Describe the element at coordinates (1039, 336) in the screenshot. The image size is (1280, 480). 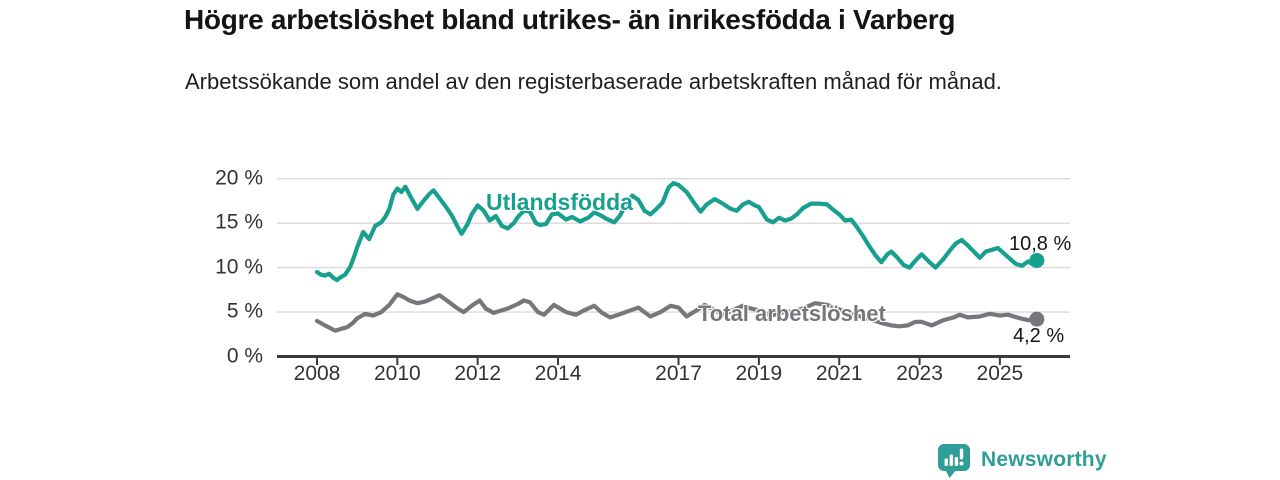
I see `end-value-label-total: 4,2 %` at that location.